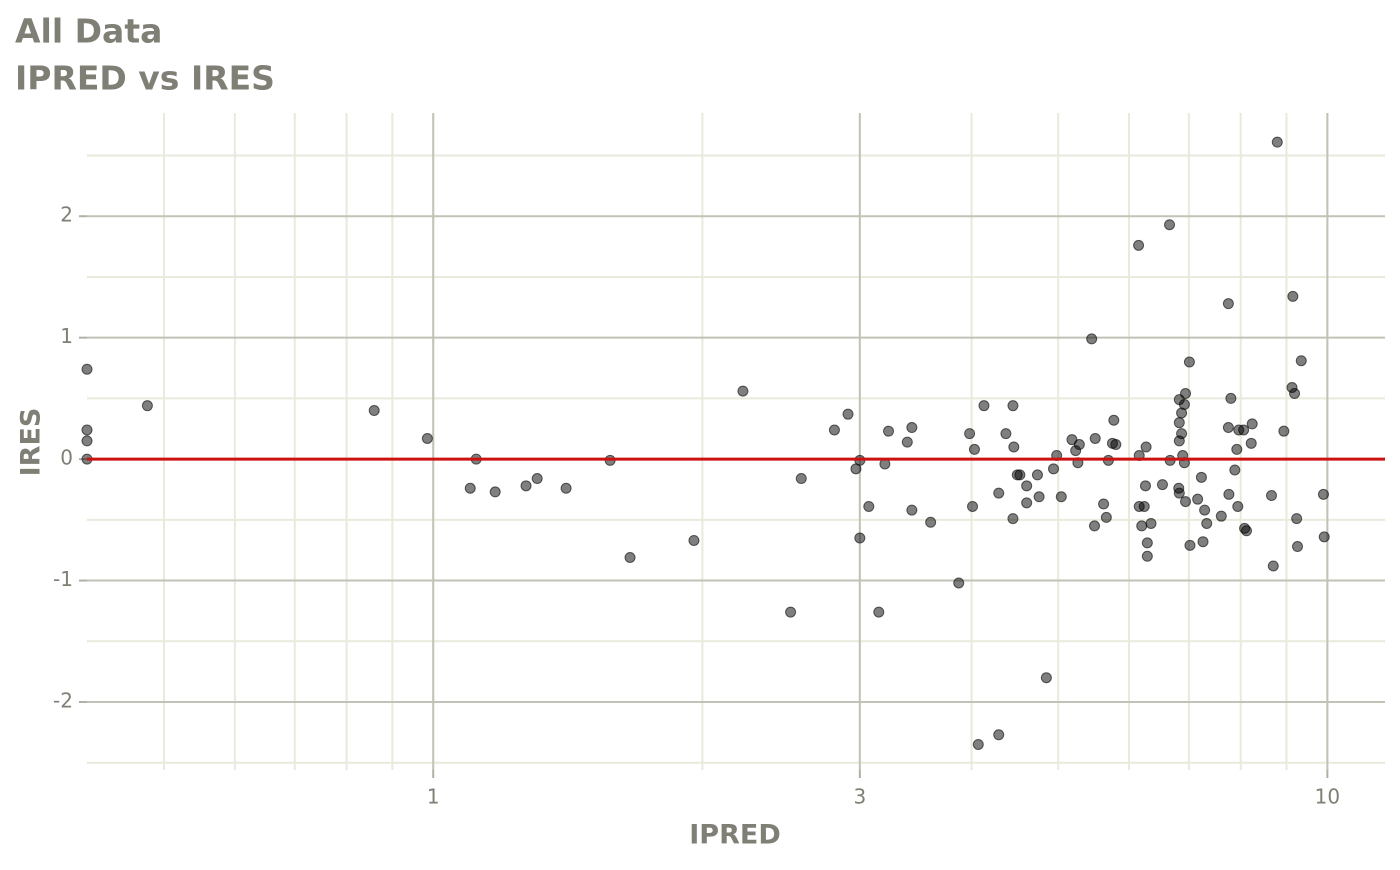 This screenshot has height=870, width=1400. I want to click on chart-title: All Data, so click(88, 31).